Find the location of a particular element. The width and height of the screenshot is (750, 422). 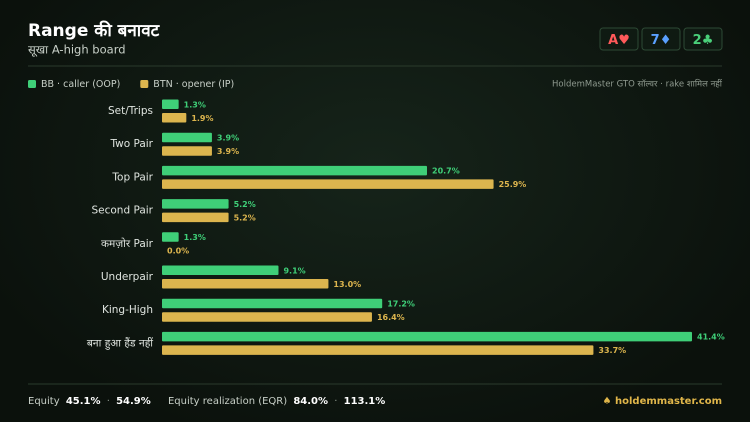

eqr-value: 84.0% is located at coordinates (310, 401).